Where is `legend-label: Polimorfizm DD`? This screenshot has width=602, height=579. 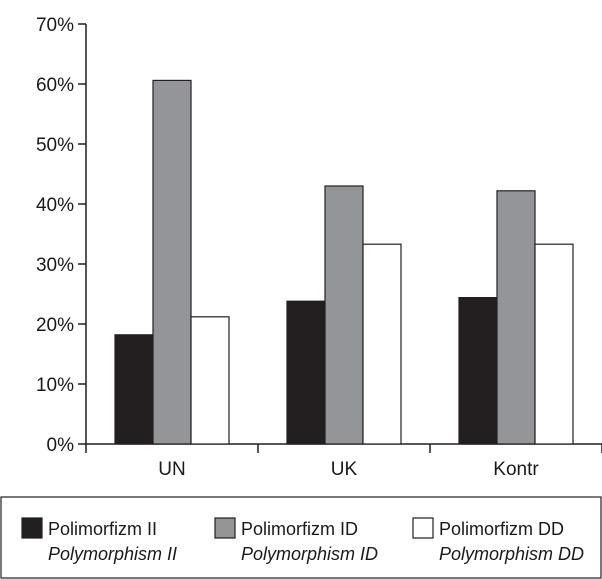 legend-label: Polimorfizm DD is located at coordinates (501, 529).